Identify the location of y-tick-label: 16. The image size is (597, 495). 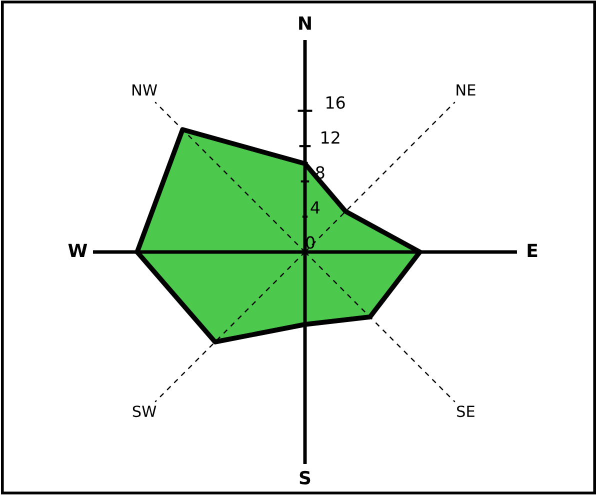
(335, 102).